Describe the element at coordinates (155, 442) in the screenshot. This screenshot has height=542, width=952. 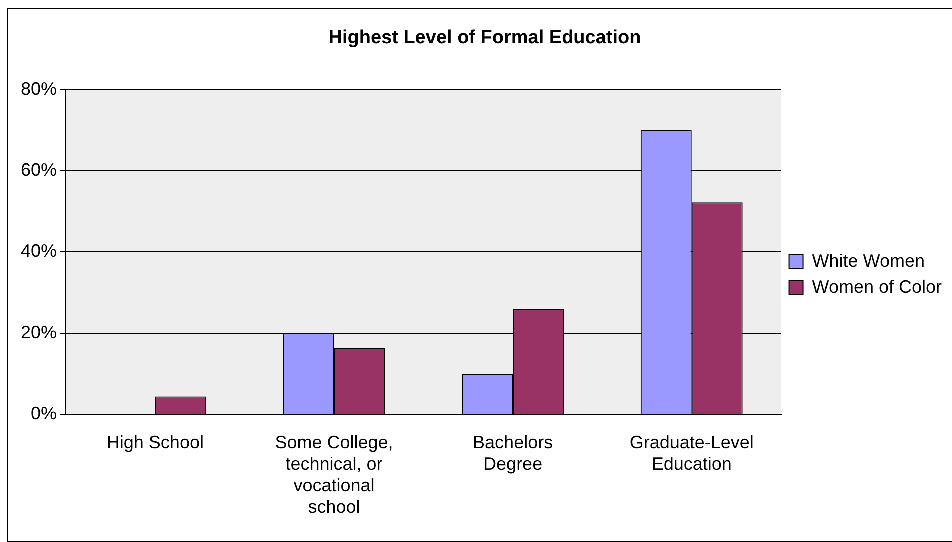
I see `x-tick-label: High School` at that location.